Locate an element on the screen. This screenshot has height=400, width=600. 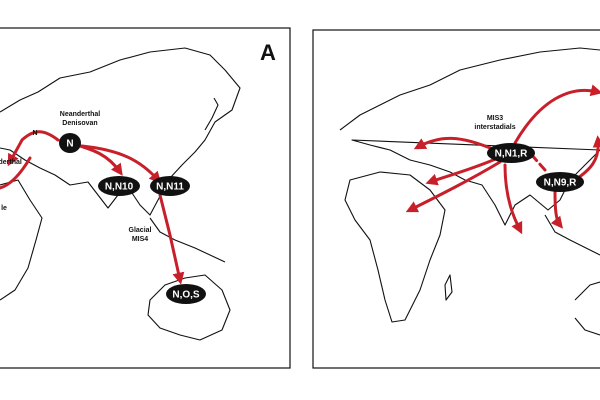
node-label: N,N10 is located at coordinates (119, 187).